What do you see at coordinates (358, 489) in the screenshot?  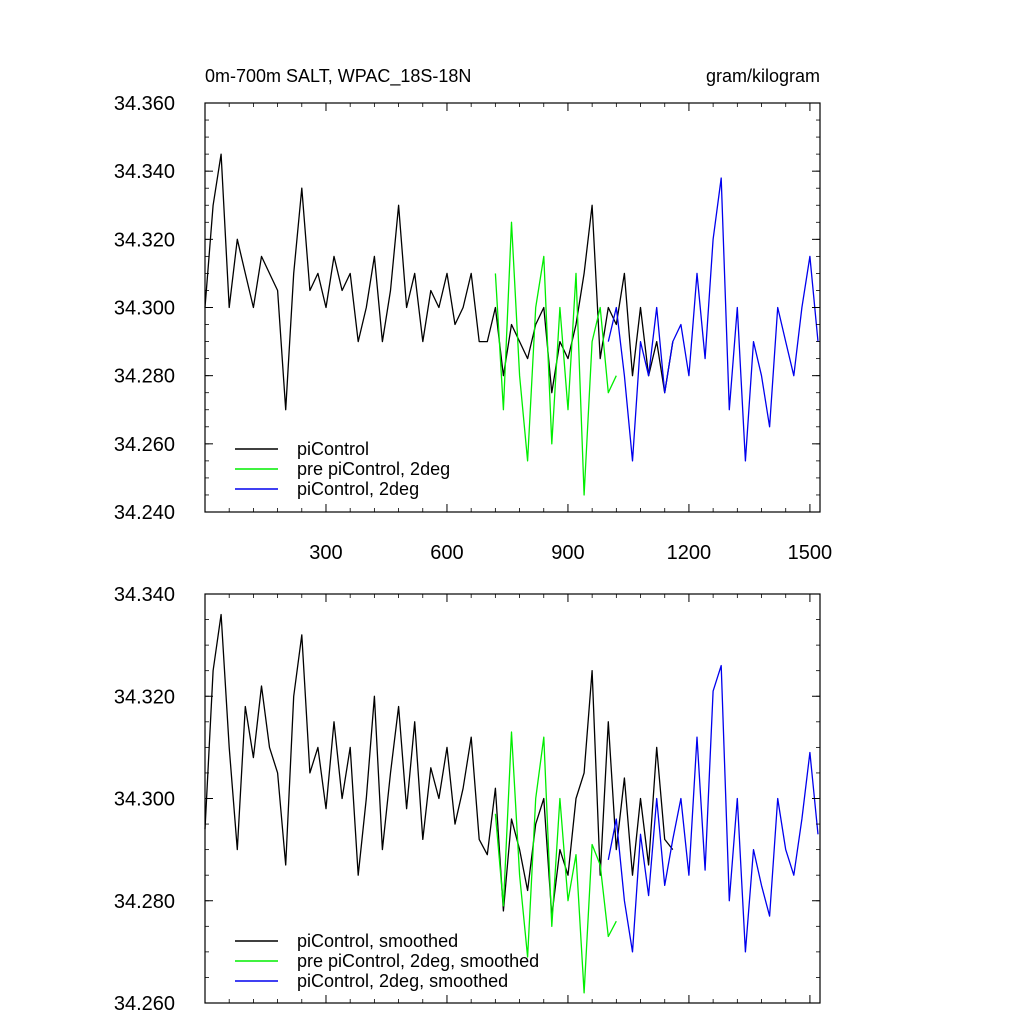 I see `legend-label-2: piControl, 2deg` at bounding box center [358, 489].